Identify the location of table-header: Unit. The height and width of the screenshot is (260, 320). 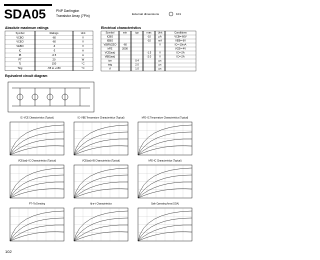
(160, 33).